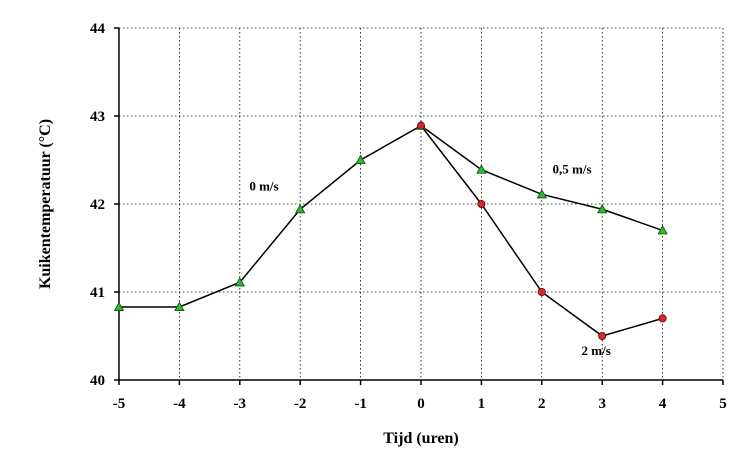 This screenshot has width=750, height=467. Describe the element at coordinates (300, 404) in the screenshot. I see `x-tick-label: -2` at that location.